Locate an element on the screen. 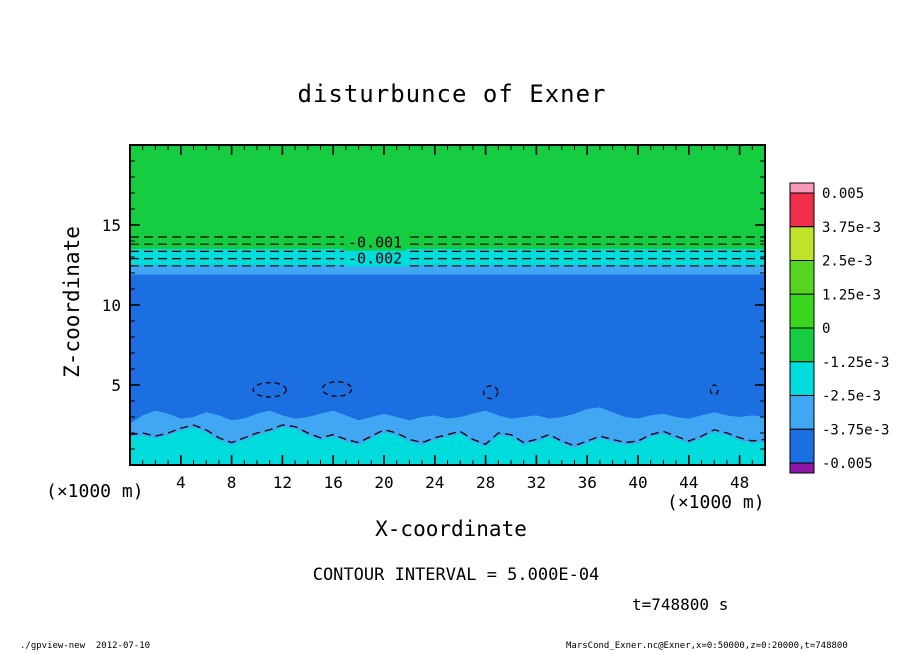  contour-interval-text: CONTOUR INTERVAL = 5.000E-04 is located at coordinates (456, 575).